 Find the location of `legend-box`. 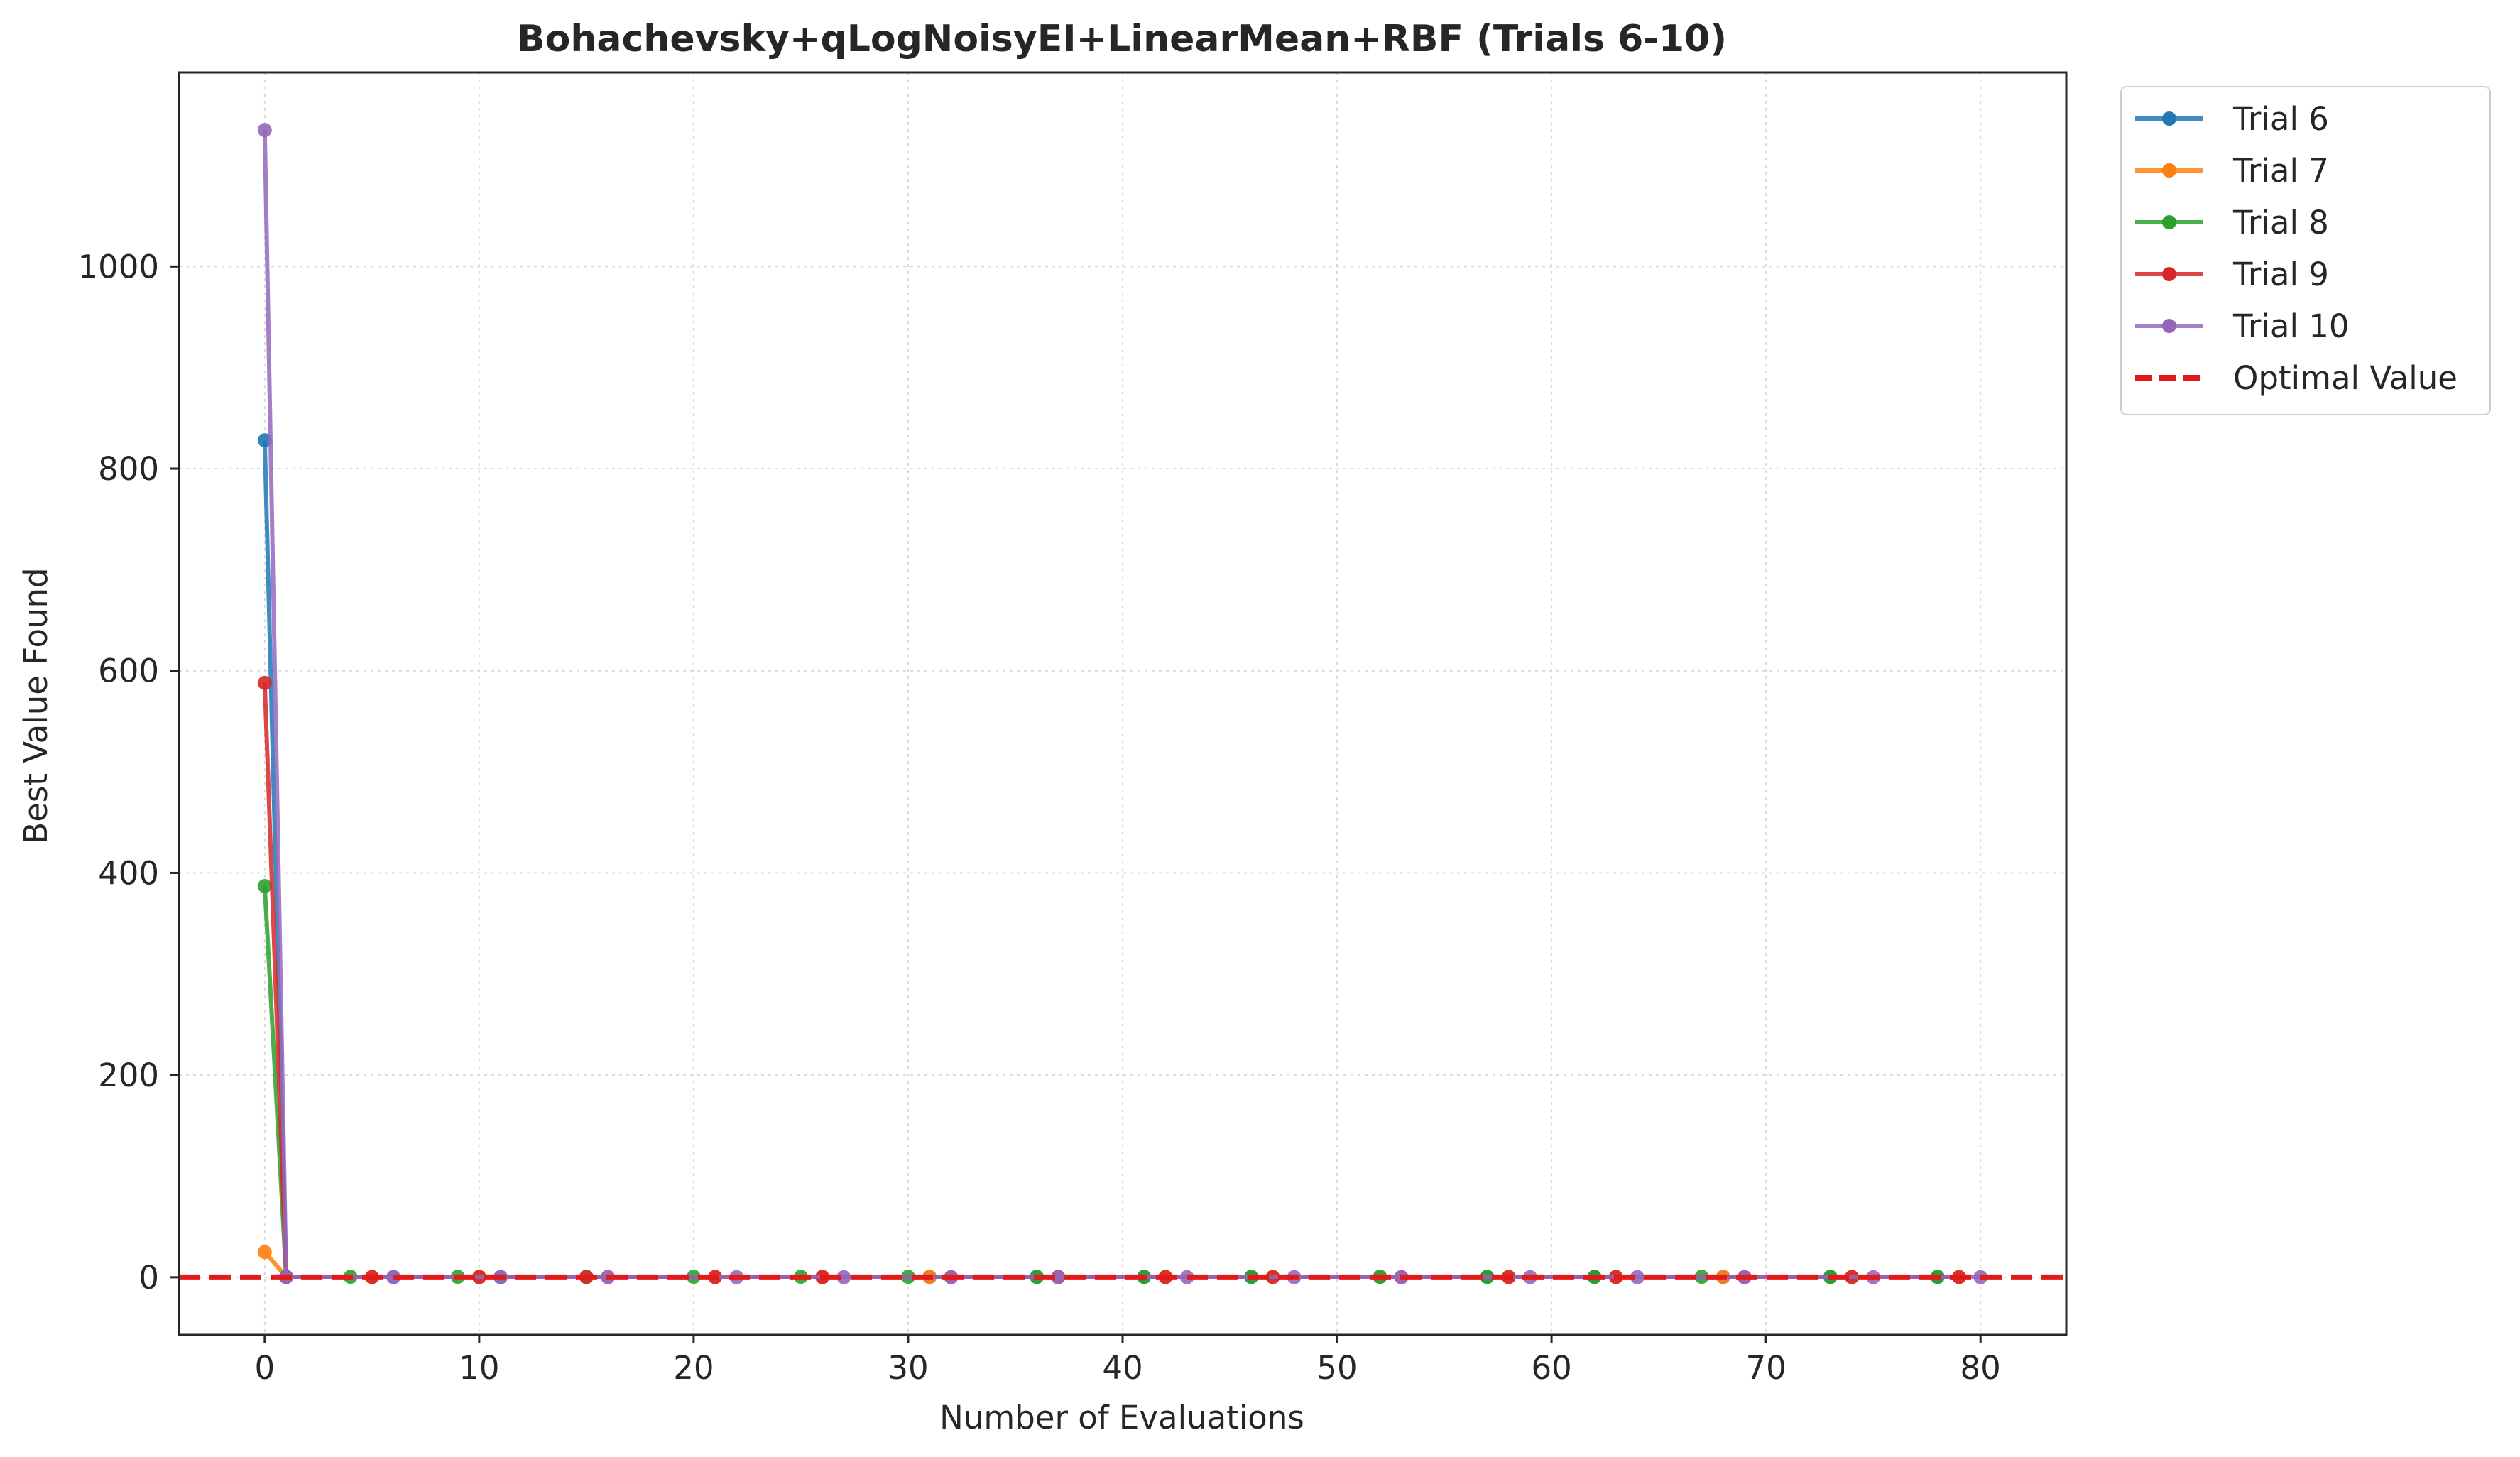

legend-box is located at coordinates (2305, 250).